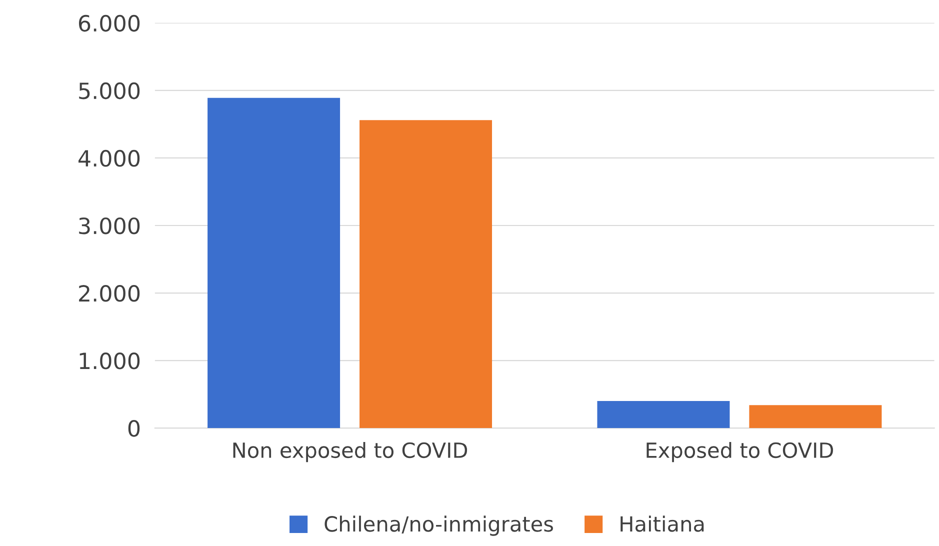 Image resolution: width=939 pixels, height=546 pixels. I want to click on y-tick-label: 5.000, so click(109, 91).